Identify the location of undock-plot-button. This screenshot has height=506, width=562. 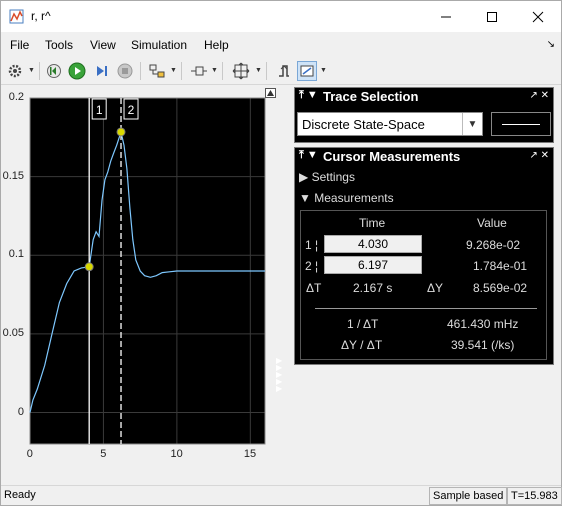
(270, 93).